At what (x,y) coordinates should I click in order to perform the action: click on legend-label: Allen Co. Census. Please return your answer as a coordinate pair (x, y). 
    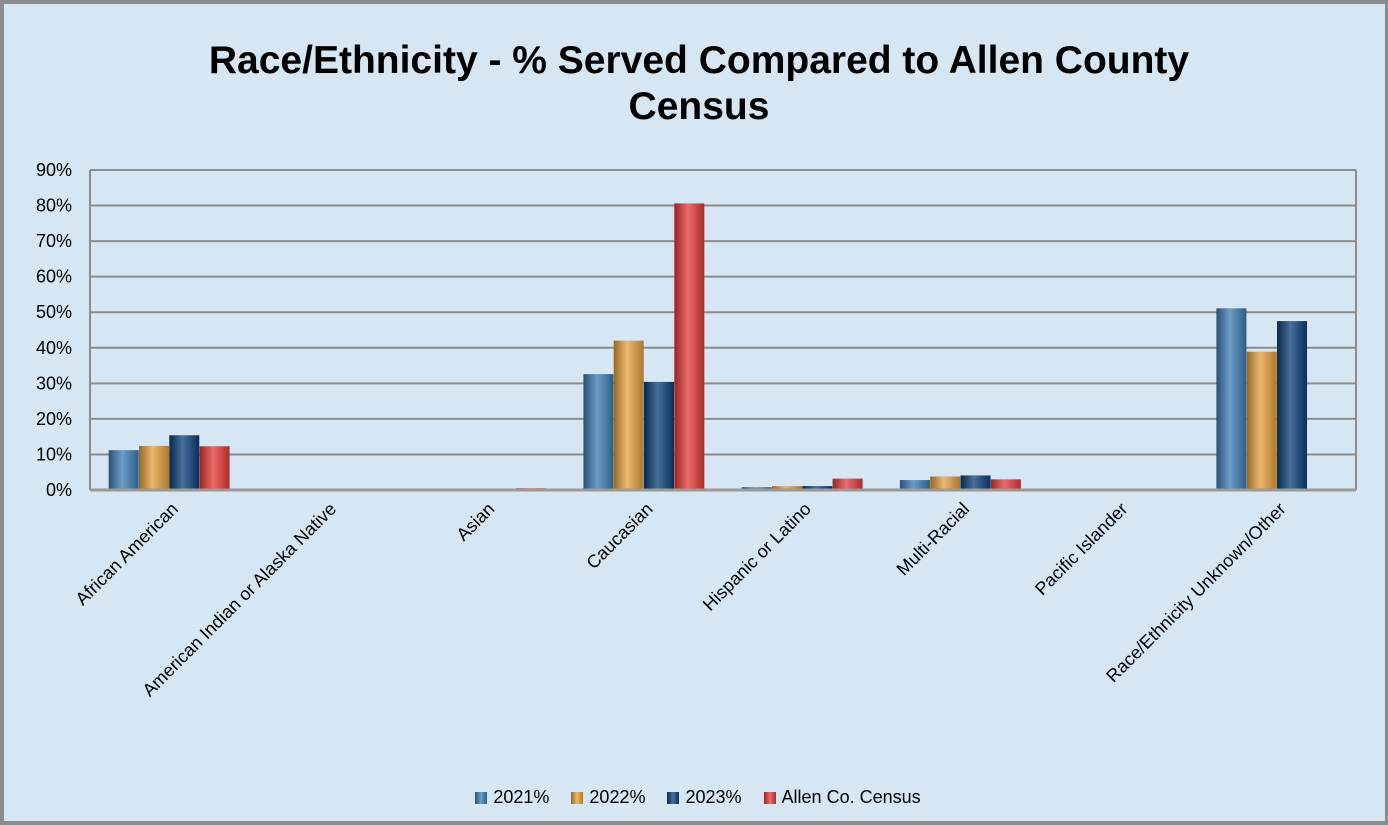
    Looking at the image, I should click on (851, 797).